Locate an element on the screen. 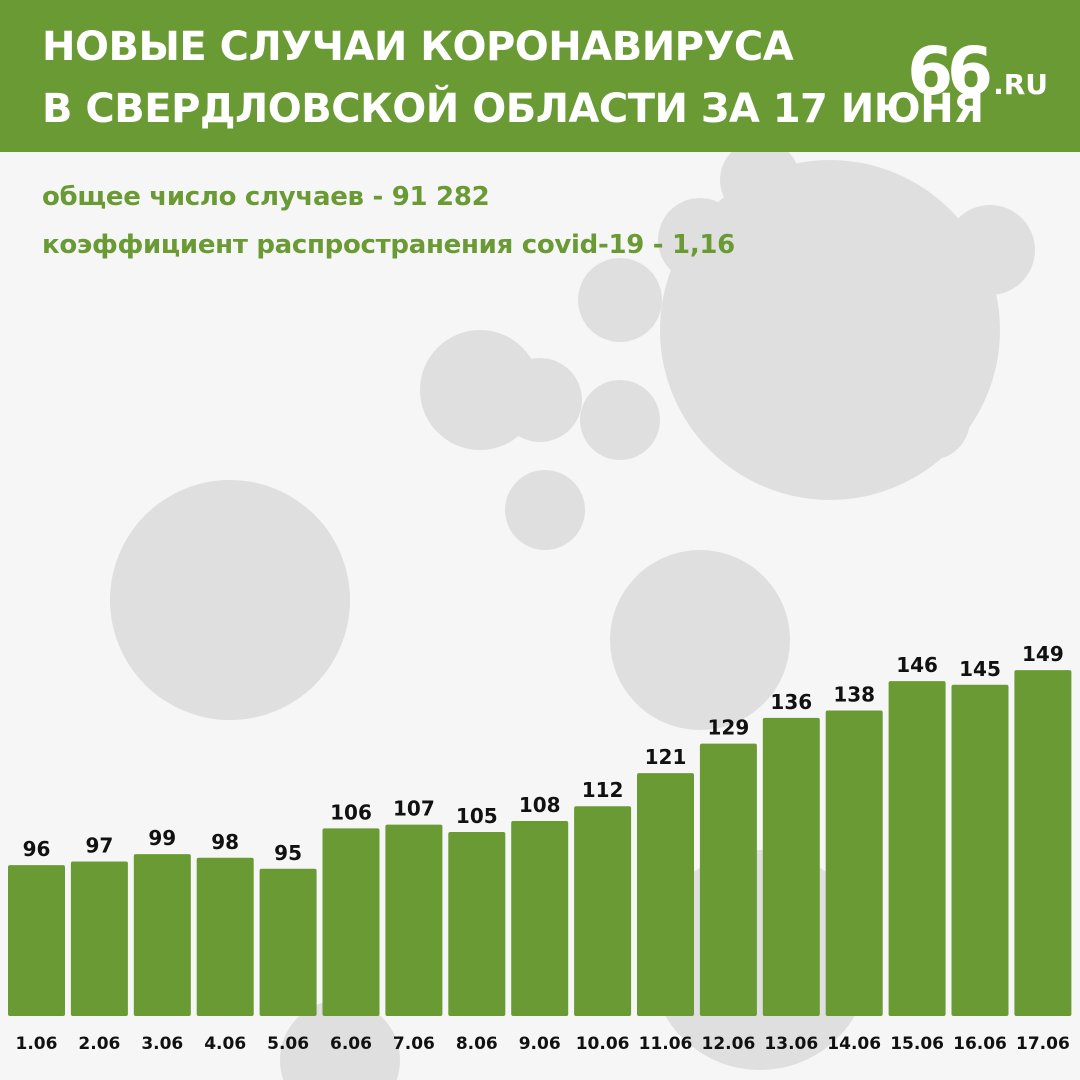 The width and height of the screenshot is (1080, 1080). value-label-4.06: 98 is located at coordinates (225, 842).